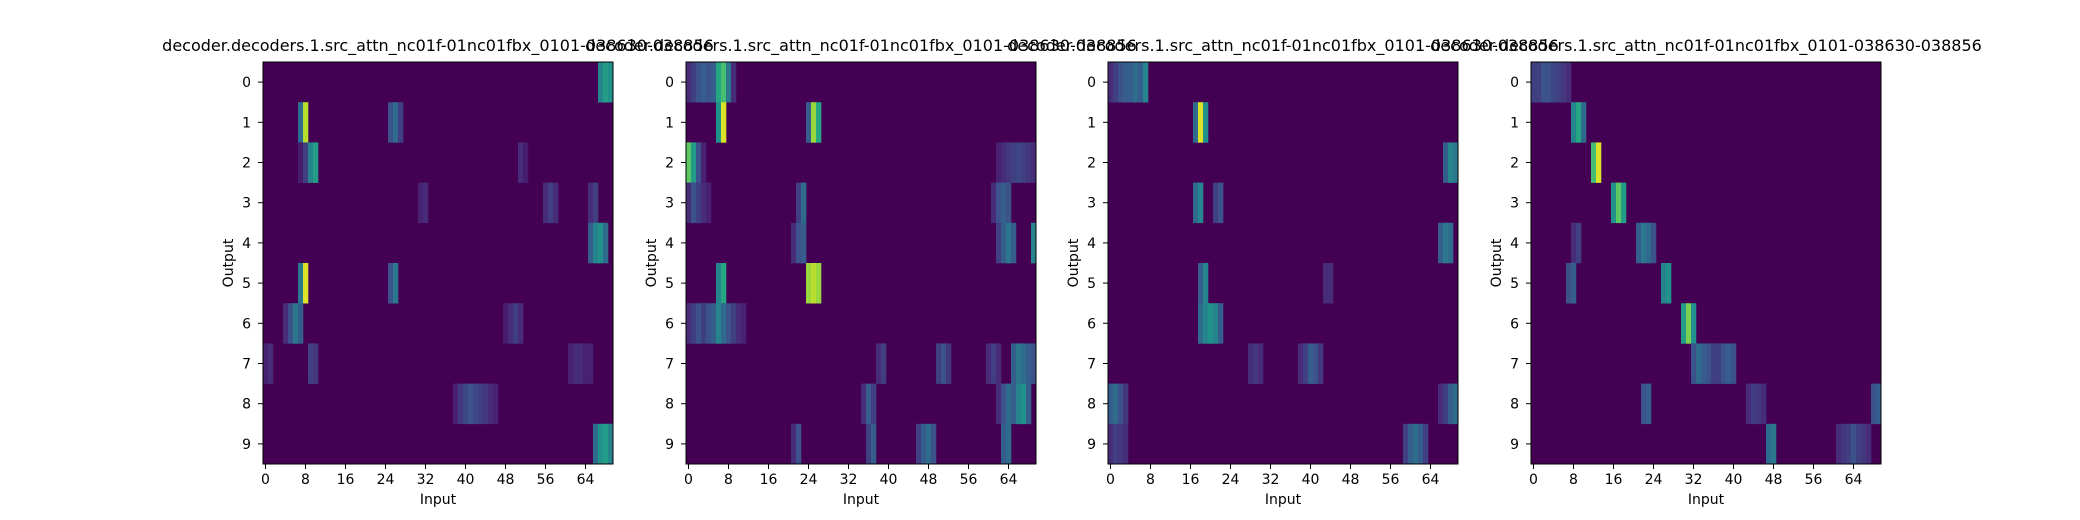  What do you see at coordinates (1271, 480) in the screenshot?
I see `x-tick-label: 32` at bounding box center [1271, 480].